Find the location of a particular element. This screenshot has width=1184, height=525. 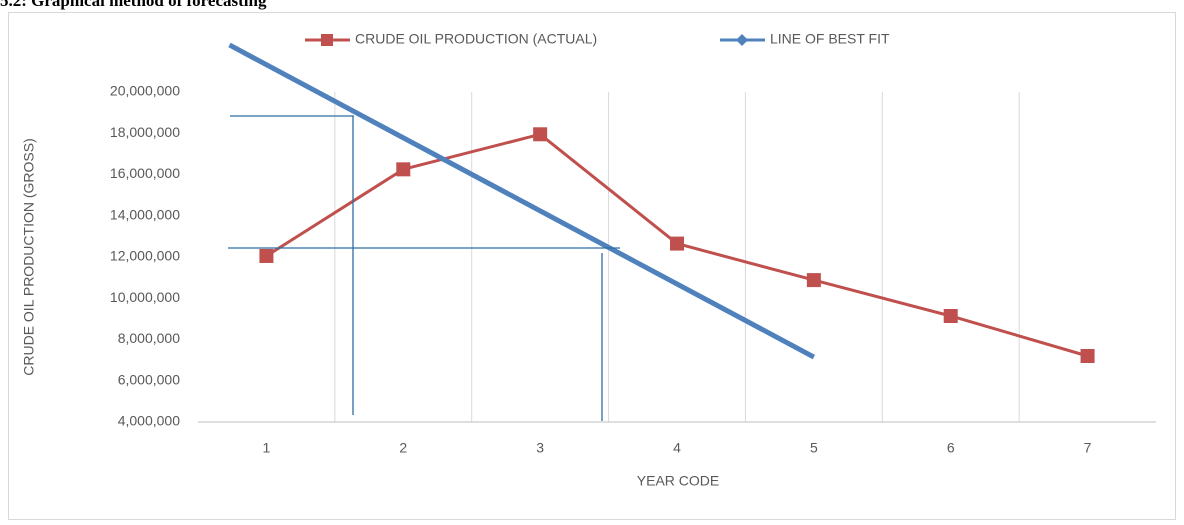

x-tick-label: 7 is located at coordinates (1088, 448).